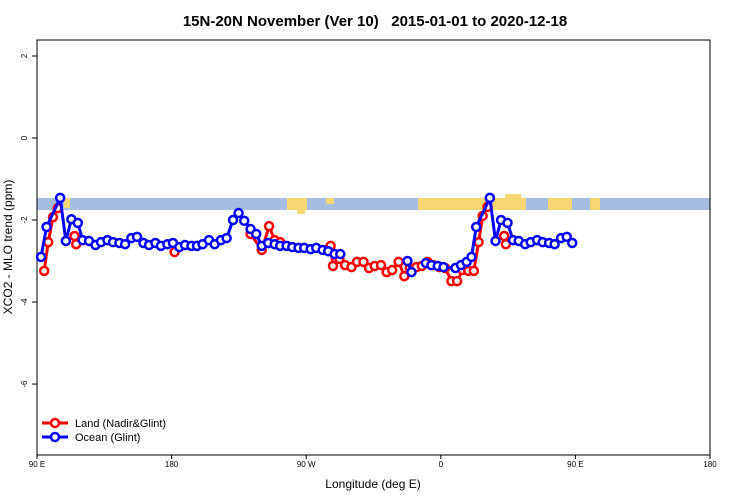 The width and height of the screenshot is (750, 500). I want to click on y-tick-label: -6, so click(24, 384).